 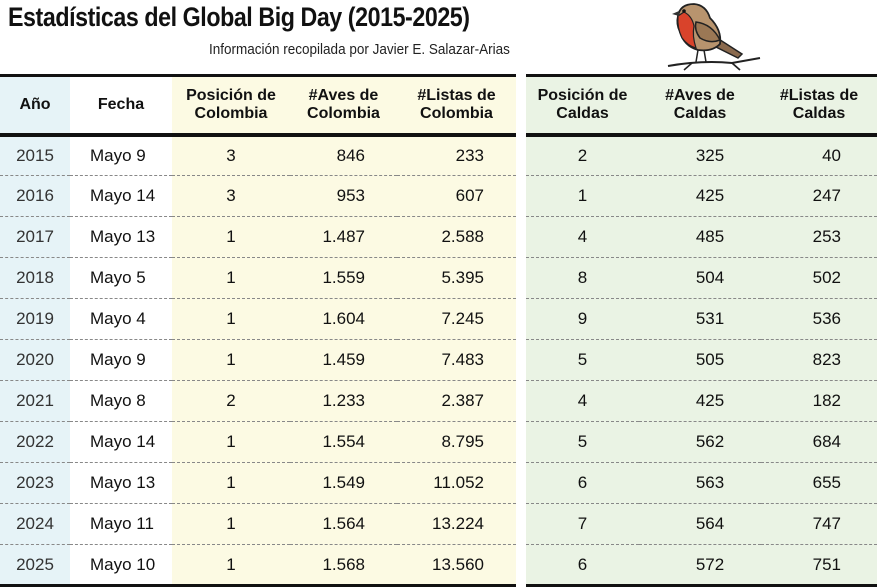 What do you see at coordinates (577, 524) in the screenshot?
I see `cell-pos-caldas: 7` at bounding box center [577, 524].